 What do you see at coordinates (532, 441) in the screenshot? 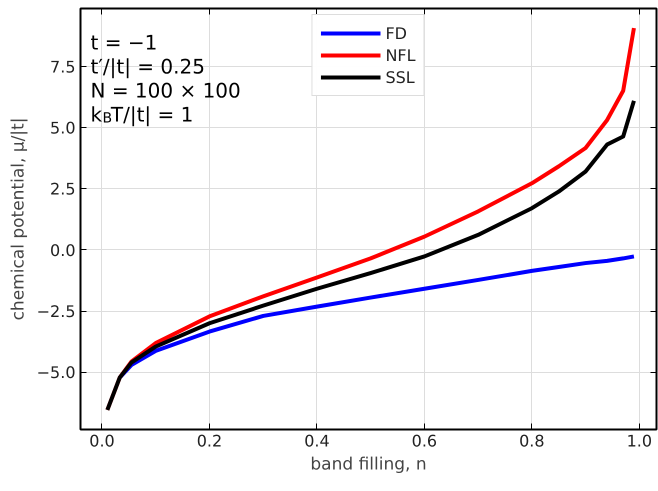
I see `x-tick-label: 0.8` at bounding box center [532, 441].